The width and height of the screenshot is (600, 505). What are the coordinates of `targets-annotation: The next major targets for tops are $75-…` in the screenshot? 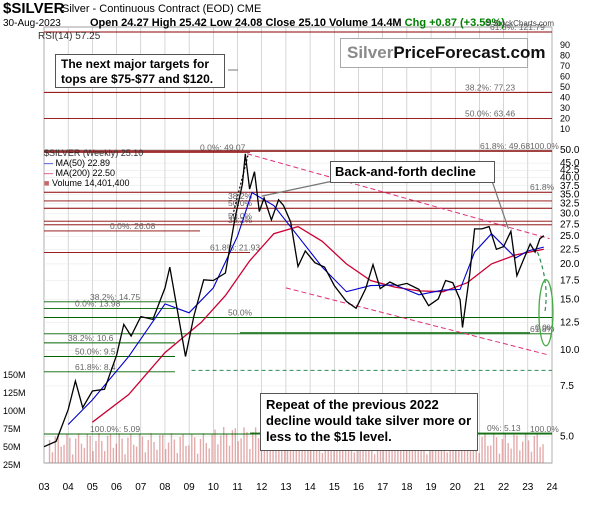 It's located at (140, 71).